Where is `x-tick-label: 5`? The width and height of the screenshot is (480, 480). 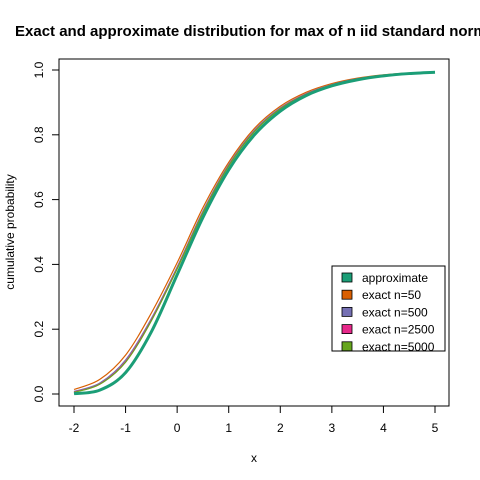
x-tick-label: 5 is located at coordinates (435, 428).